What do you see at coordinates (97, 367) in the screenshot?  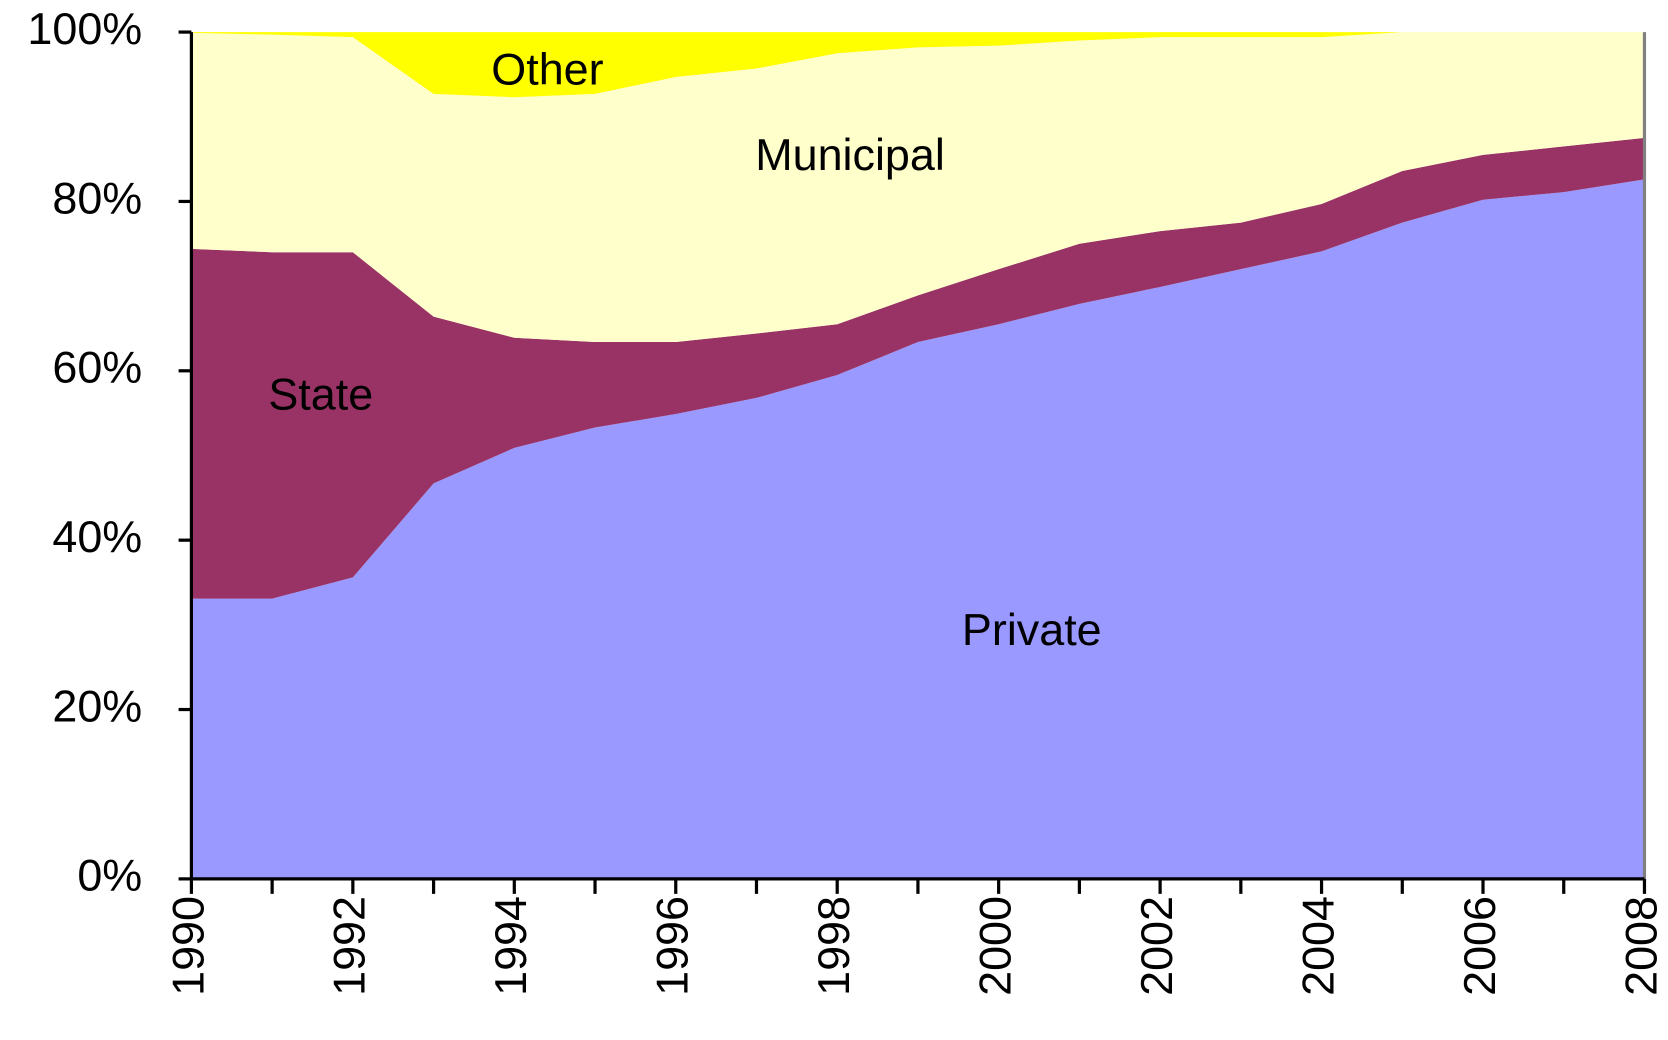 I see `y-tick-label: 60%` at bounding box center [97, 367].